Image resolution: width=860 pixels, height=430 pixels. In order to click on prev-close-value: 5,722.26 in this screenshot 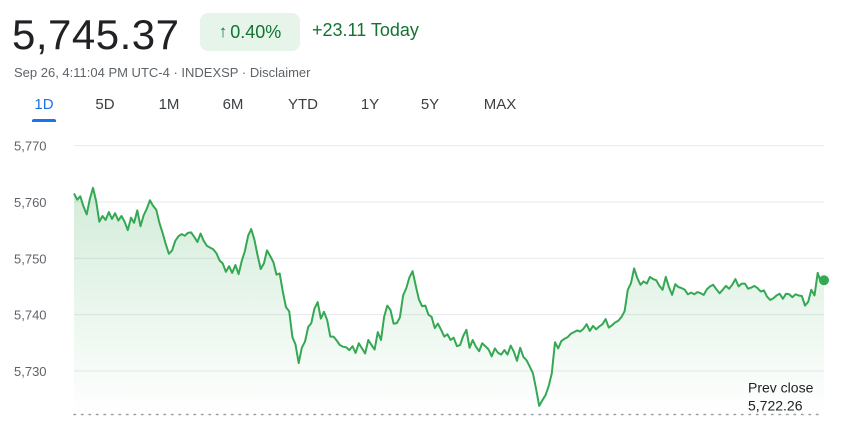, I will do `click(775, 406)`.